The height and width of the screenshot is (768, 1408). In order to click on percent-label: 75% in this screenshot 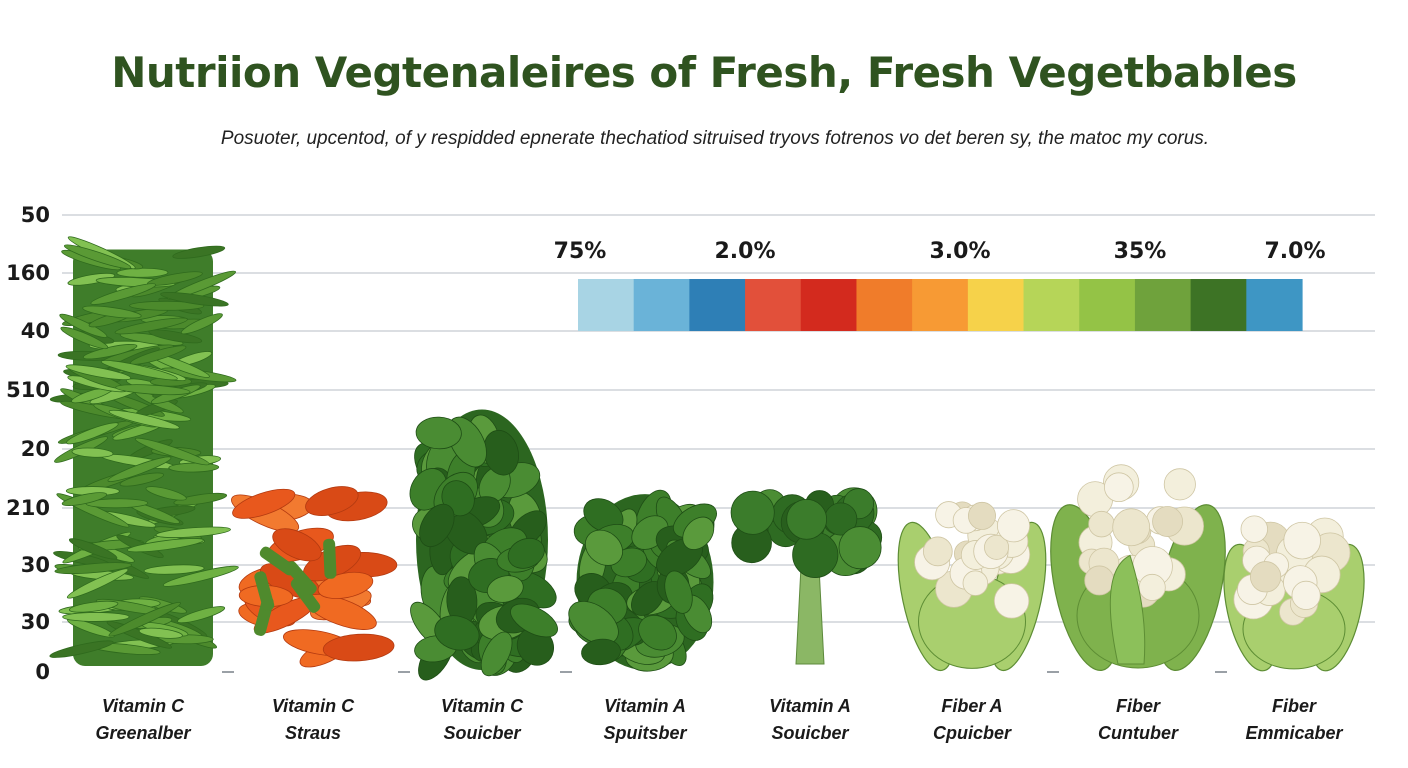, I will do `click(580, 251)`.